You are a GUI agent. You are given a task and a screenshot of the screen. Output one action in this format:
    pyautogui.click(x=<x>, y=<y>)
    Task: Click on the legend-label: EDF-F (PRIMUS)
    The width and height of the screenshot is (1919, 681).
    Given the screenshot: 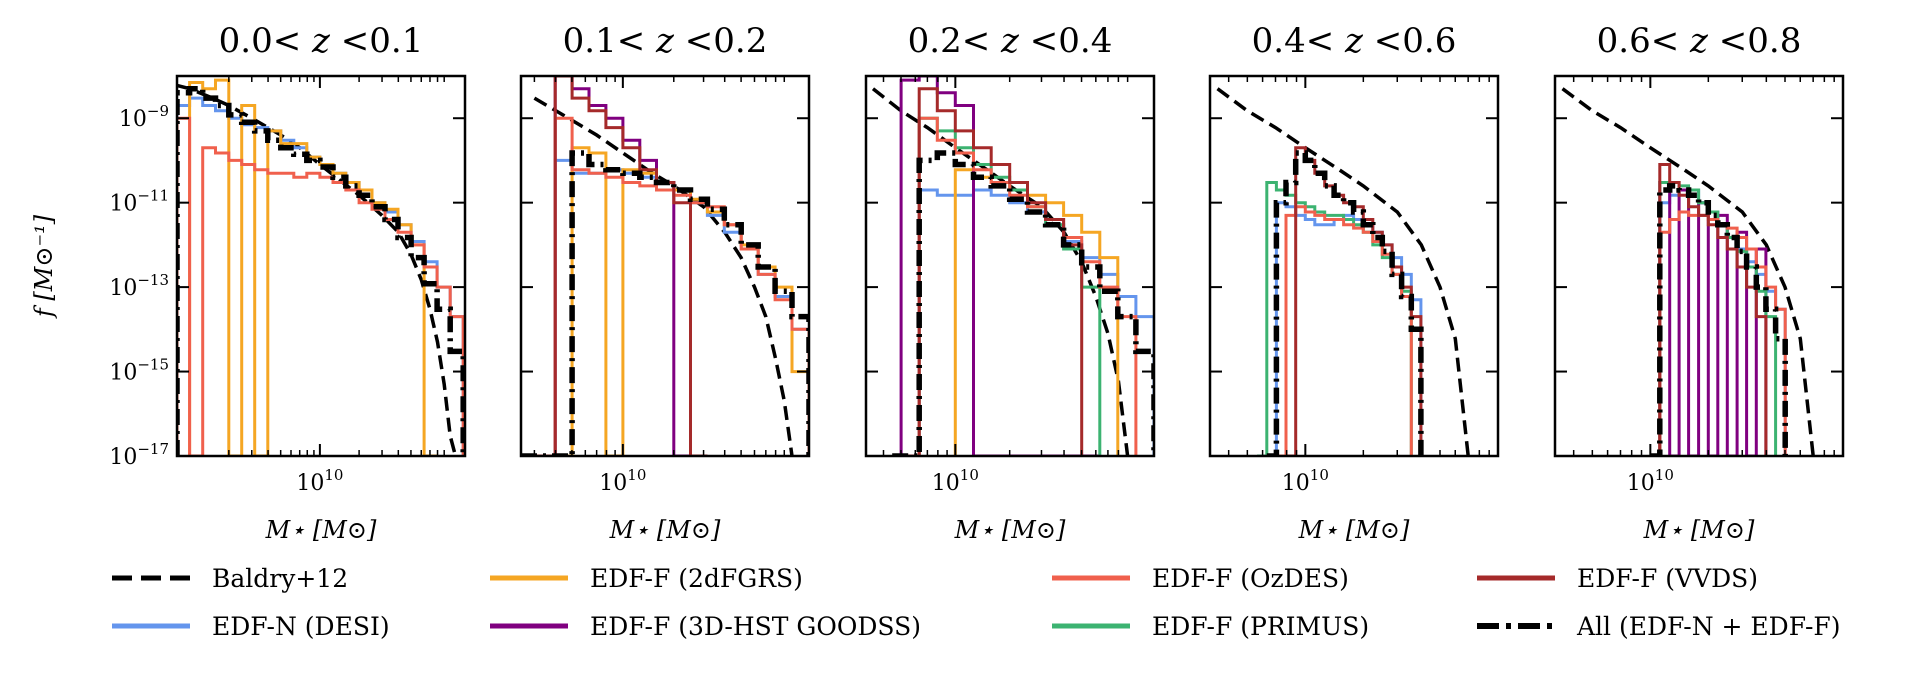 What is the action you would take?
    pyautogui.click(x=1260, y=626)
    